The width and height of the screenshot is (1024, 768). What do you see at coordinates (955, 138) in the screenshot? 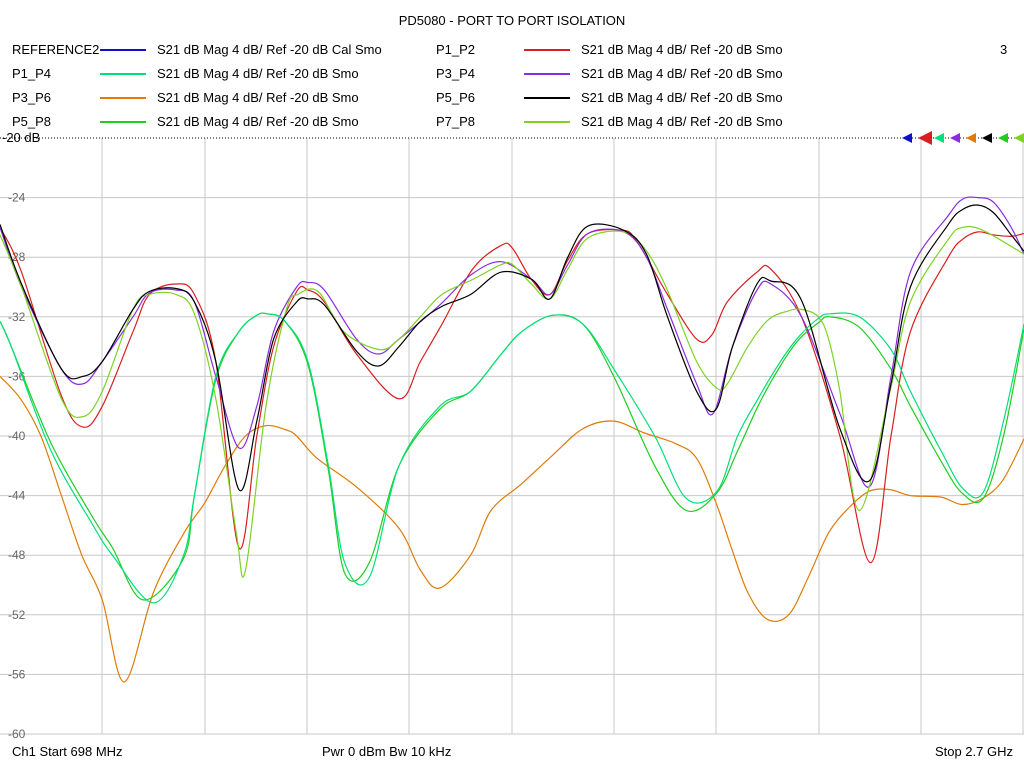
I see `reference-marker-p3-p4` at bounding box center [955, 138].